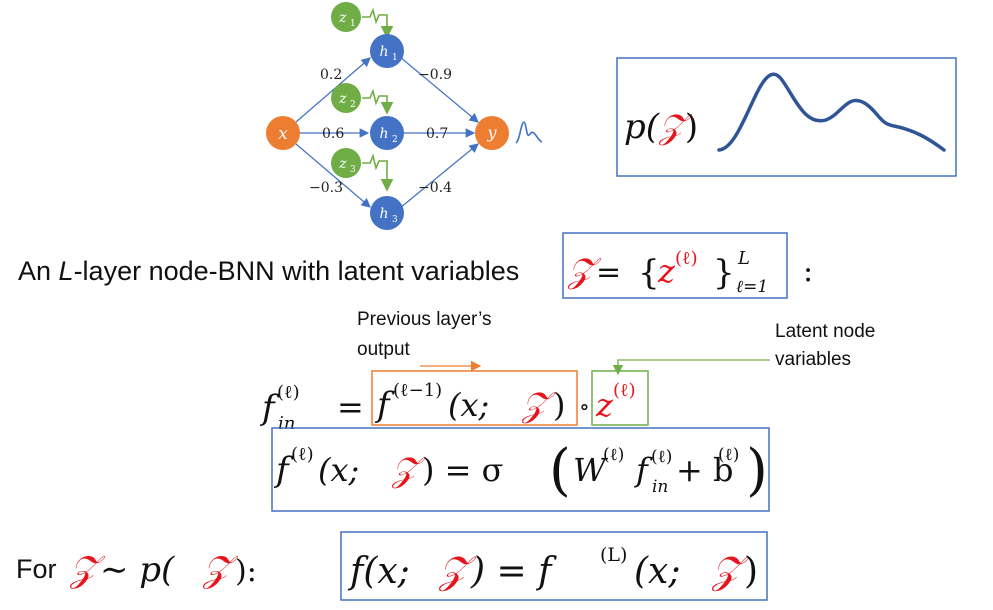 The height and width of the screenshot is (610, 993). I want to click on eq3-f: f(x;, so click(378, 571).